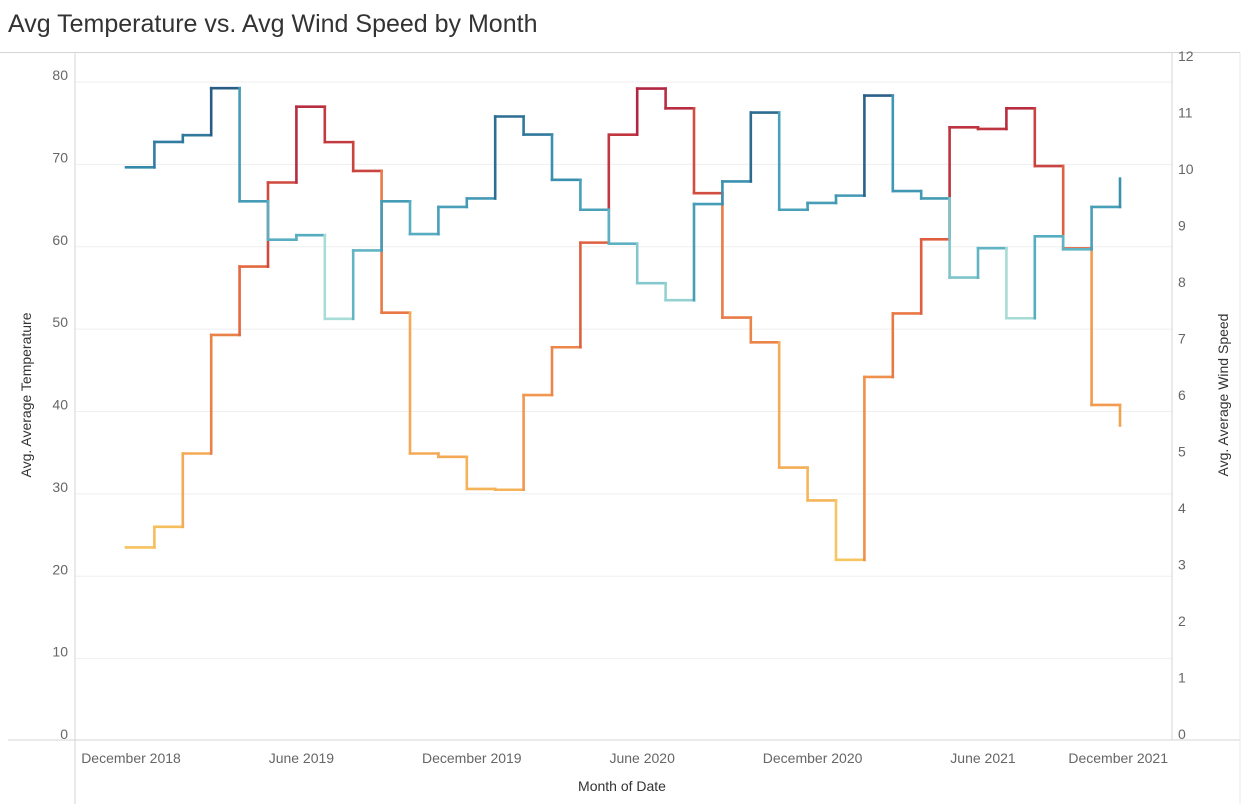 This screenshot has width=1248, height=804. I want to click on title-divider, so click(620, 52).